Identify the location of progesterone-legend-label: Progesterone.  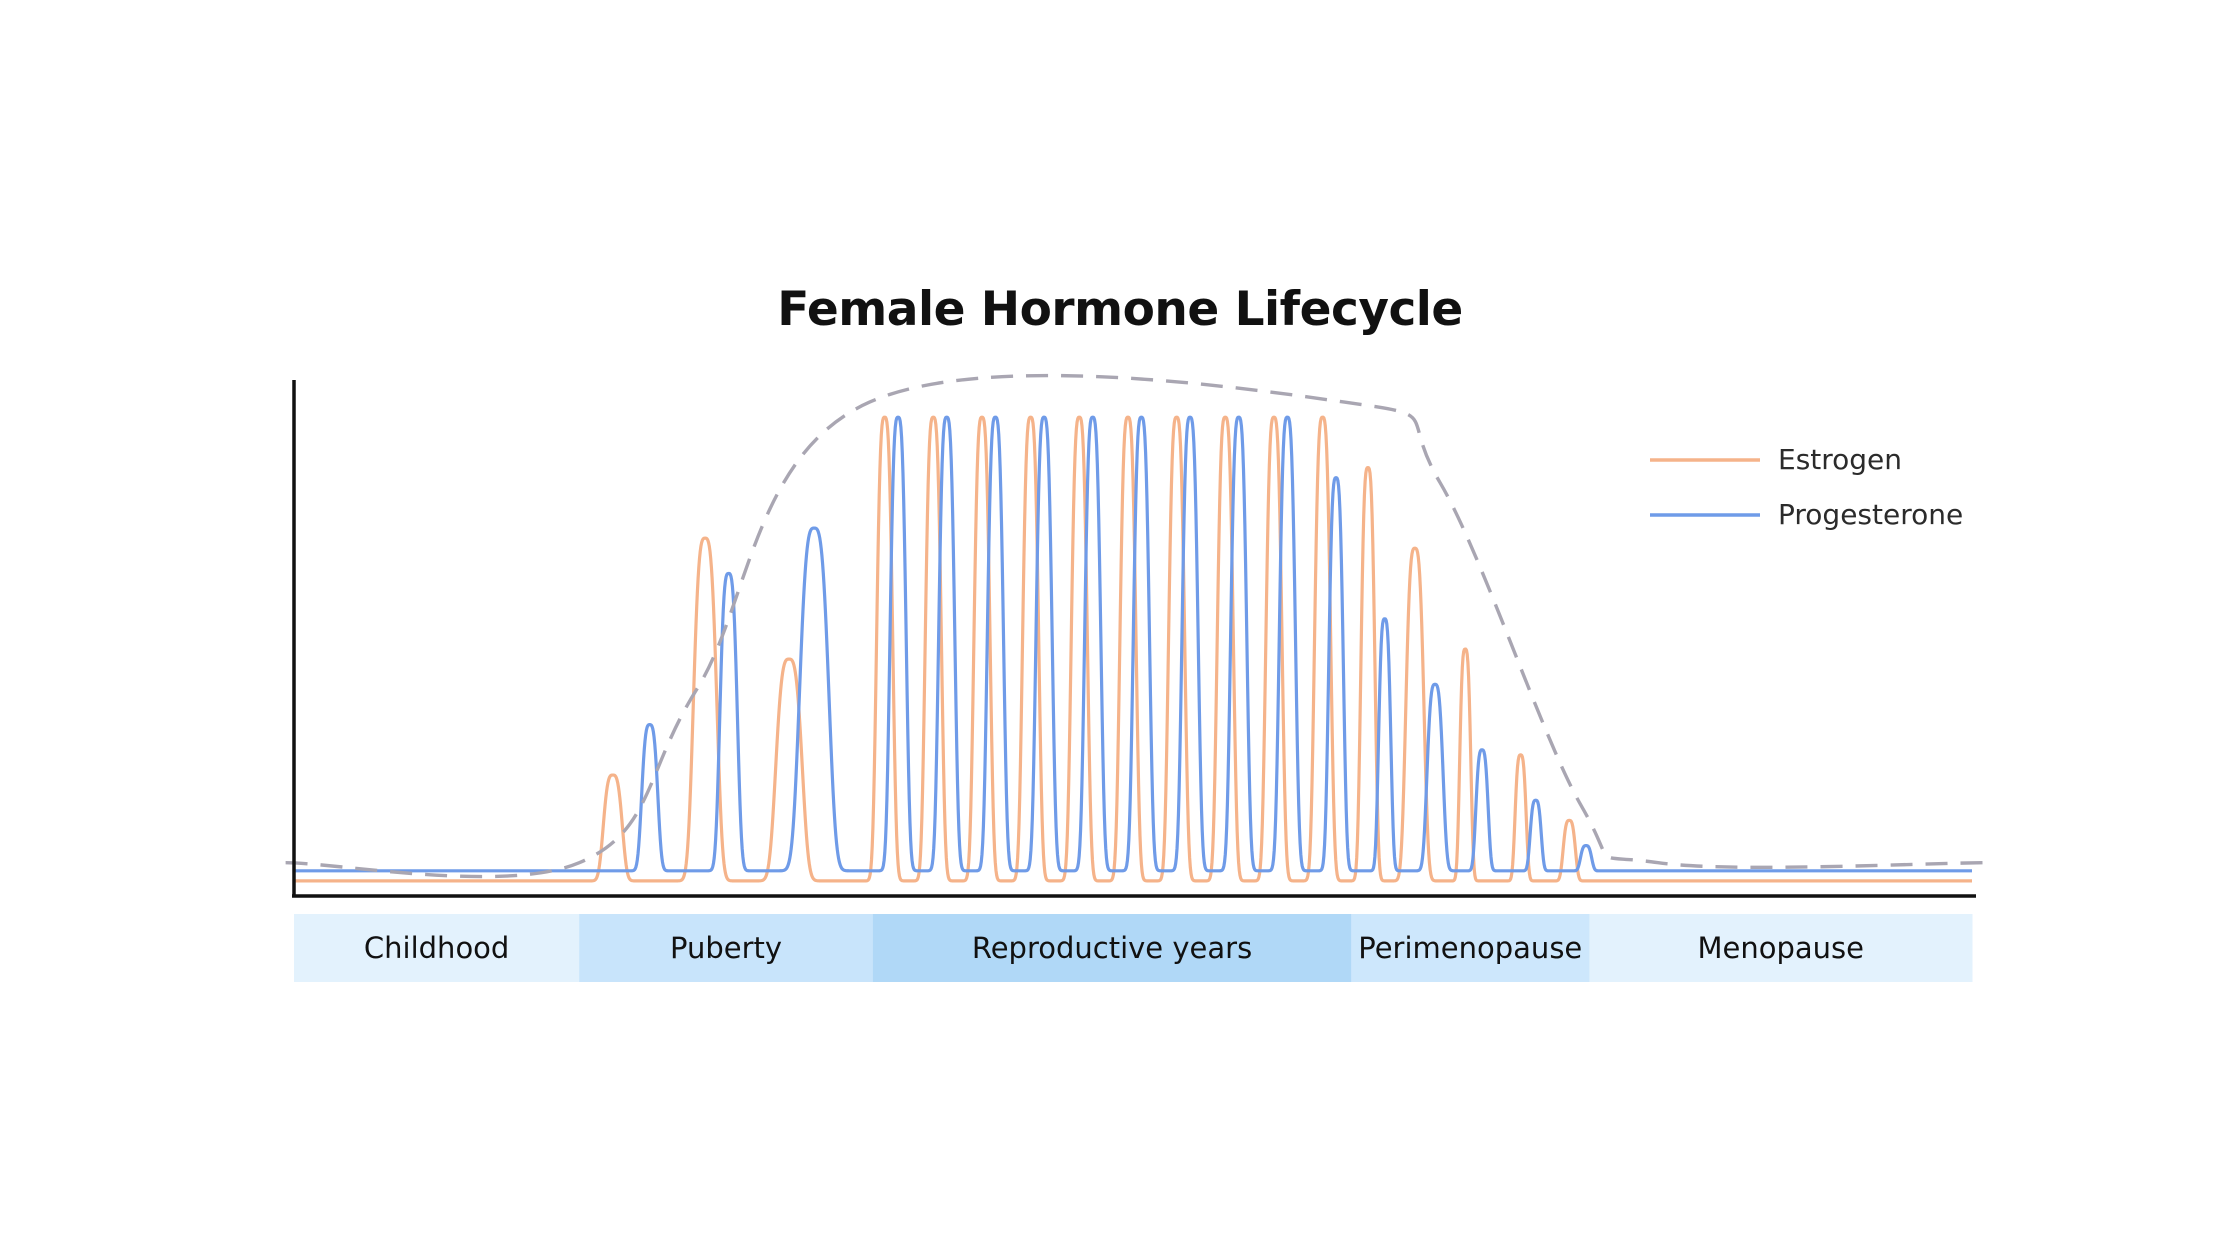
(1870, 514).